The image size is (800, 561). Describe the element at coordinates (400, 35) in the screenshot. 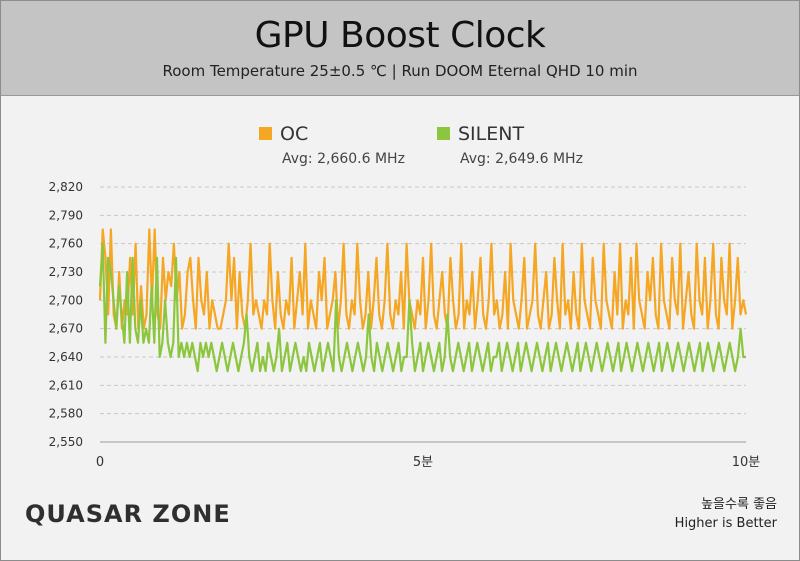

I see `chart-title: GPU Boost Clock` at that location.